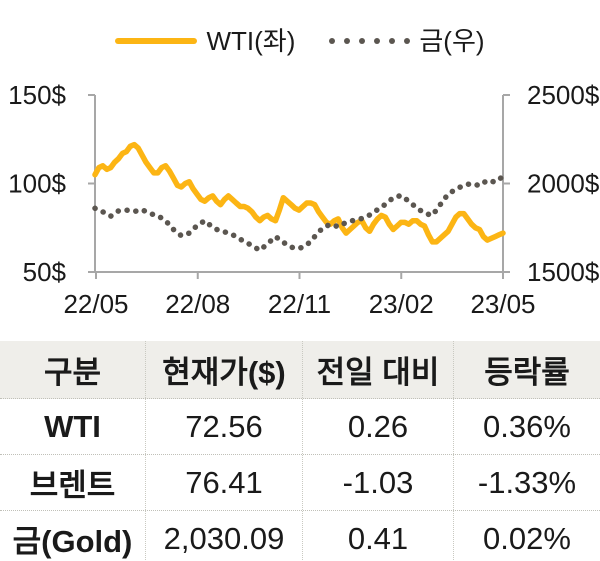 This screenshot has width=600, height=561. What do you see at coordinates (377, 536) in the screenshot?
I see `row-change: 0.41` at bounding box center [377, 536].